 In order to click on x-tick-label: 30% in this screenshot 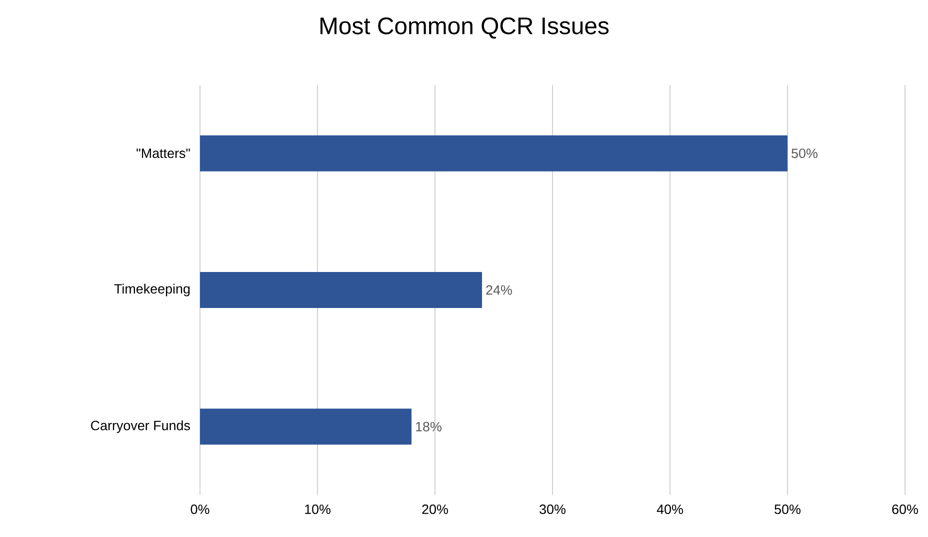, I will do `click(553, 509)`.